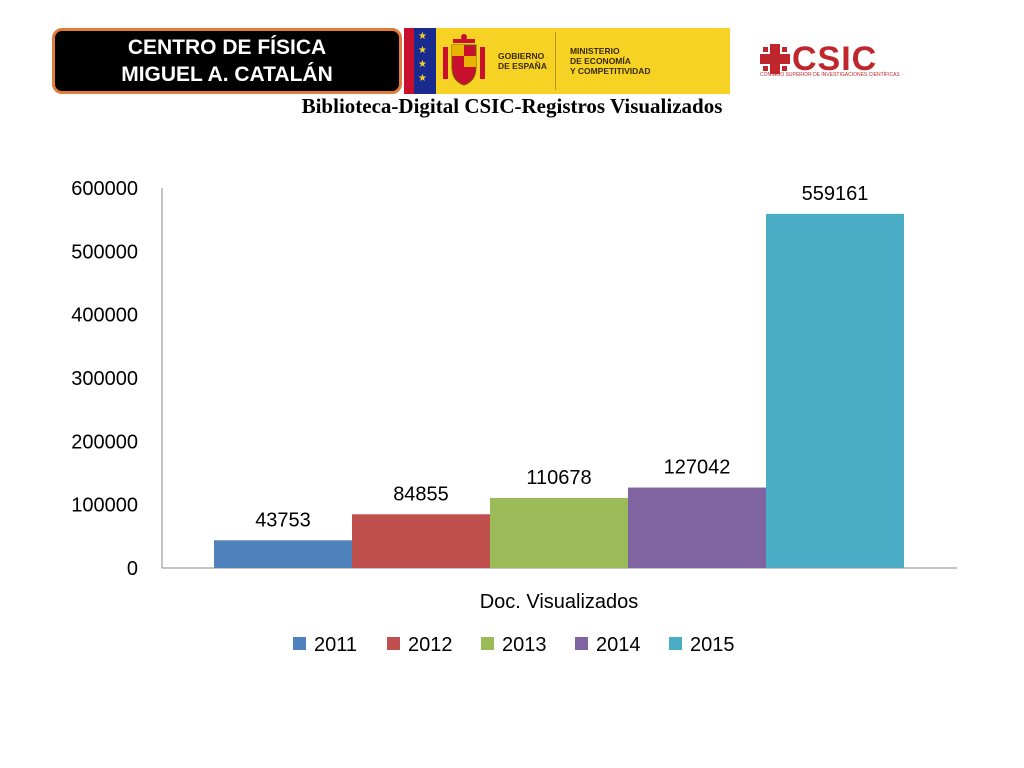 This screenshot has height=768, width=1024. I want to click on y-tick-label: 100000, so click(104, 506).